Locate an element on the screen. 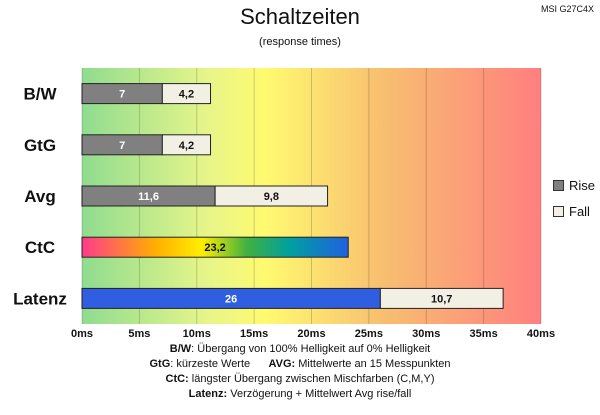 This screenshot has height=415, width=600. footer-key-bw: B/W is located at coordinates (180, 349).